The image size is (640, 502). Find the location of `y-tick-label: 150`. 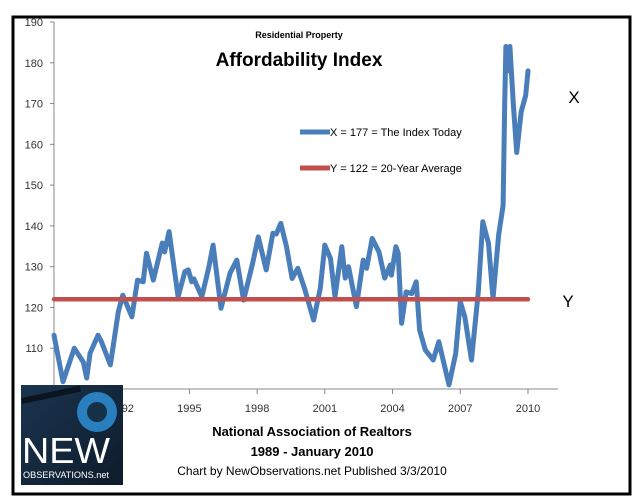

y-tick-label: 150 is located at coordinates (34, 186).